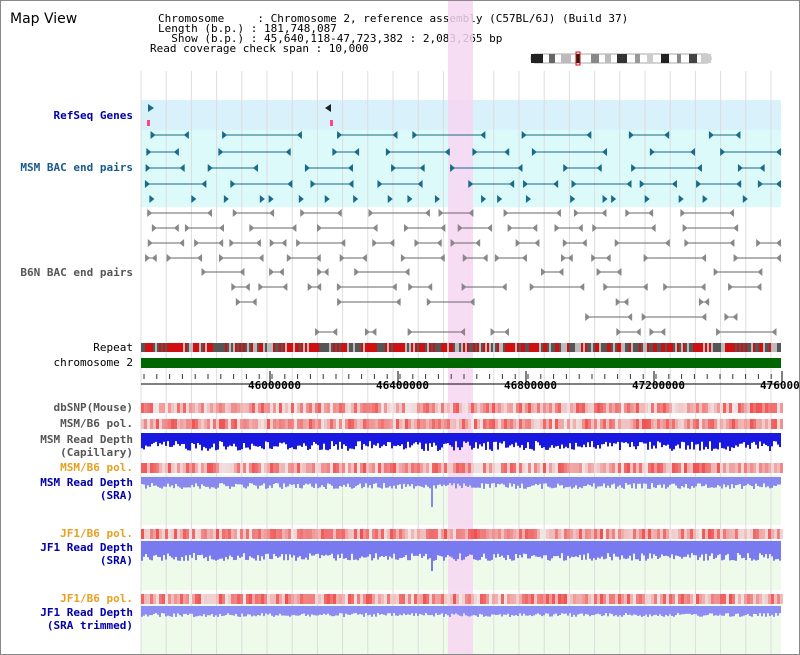 The image size is (800, 655). What do you see at coordinates (86, 482) in the screenshot?
I see `msm-read-depth-sra-label: MSM Read Depth` at bounding box center [86, 482].